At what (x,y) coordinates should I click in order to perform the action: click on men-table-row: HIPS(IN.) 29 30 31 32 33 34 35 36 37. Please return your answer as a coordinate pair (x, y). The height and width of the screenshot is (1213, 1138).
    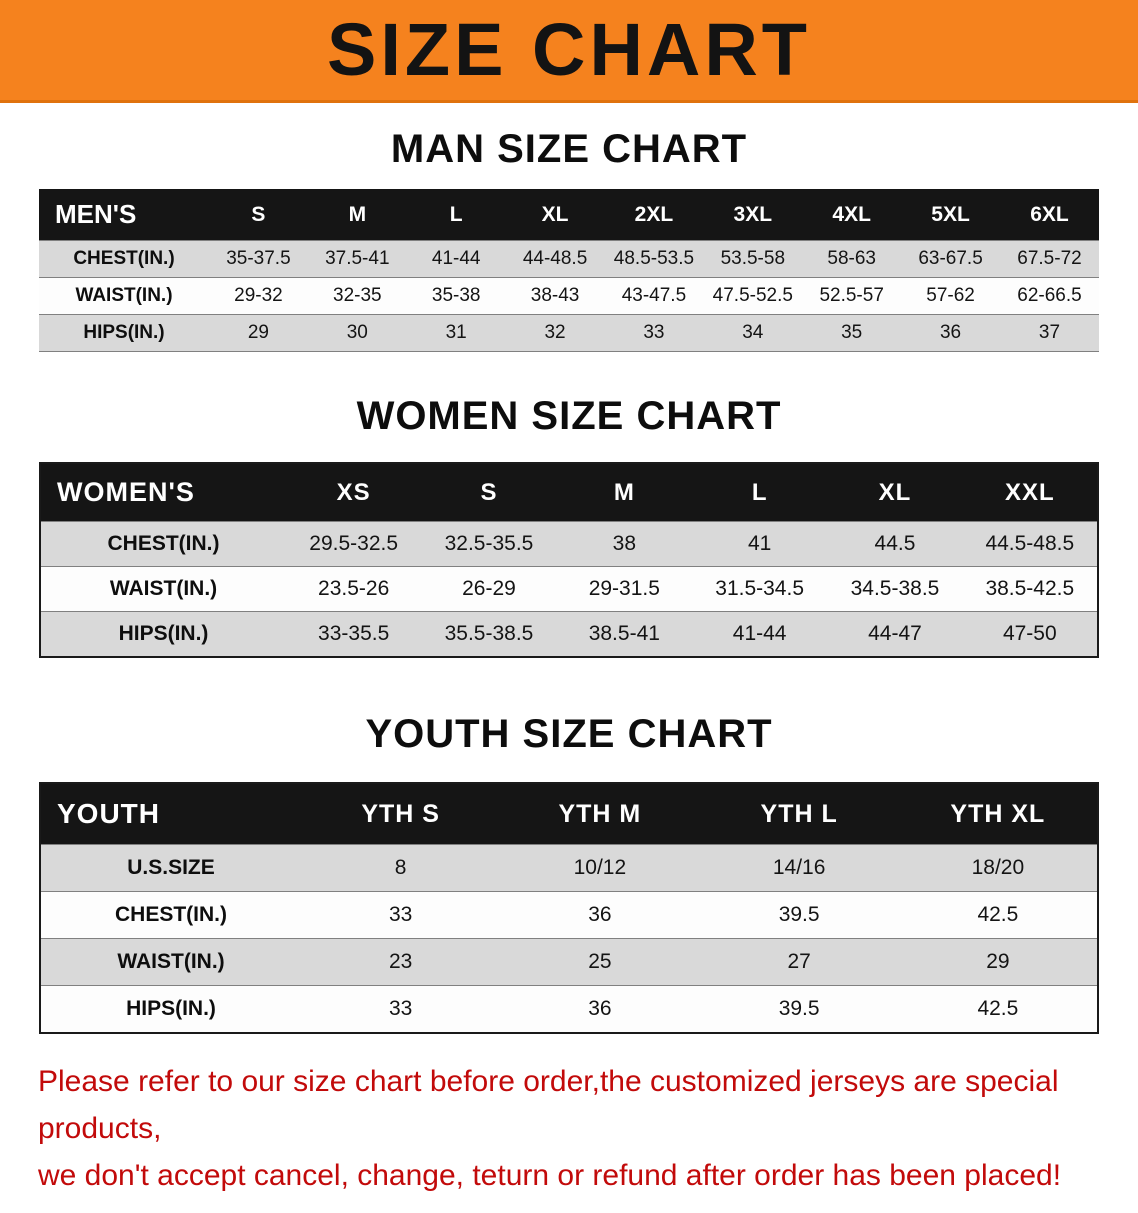
    Looking at the image, I should click on (569, 333).